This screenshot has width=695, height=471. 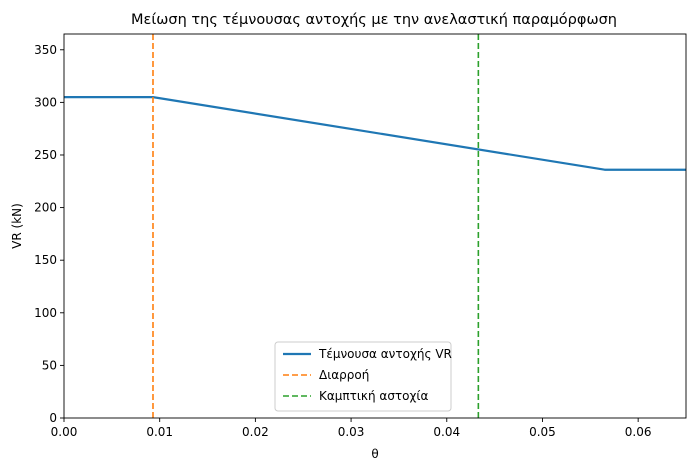 What do you see at coordinates (45, 50) in the screenshot?
I see `y-tick-label: 350` at bounding box center [45, 50].